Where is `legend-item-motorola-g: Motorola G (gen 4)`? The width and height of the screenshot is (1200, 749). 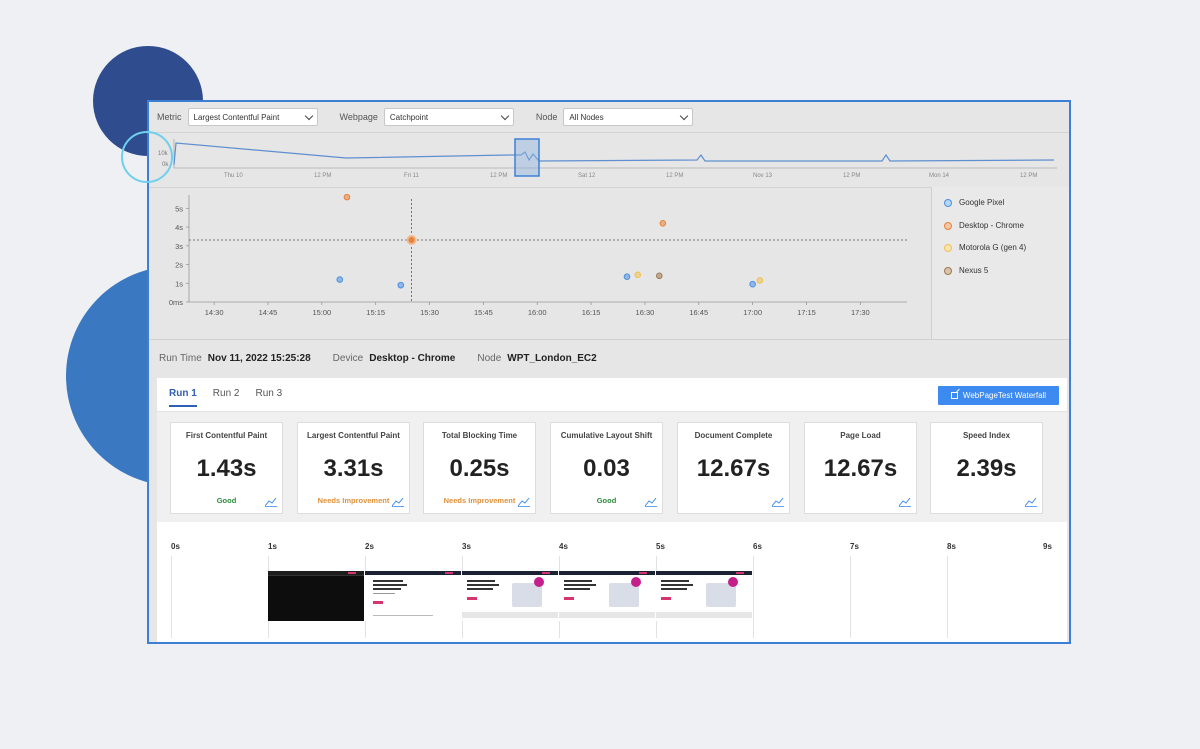
legend-item-motorola-g: Motorola G (gen 4) is located at coordinates (985, 247).